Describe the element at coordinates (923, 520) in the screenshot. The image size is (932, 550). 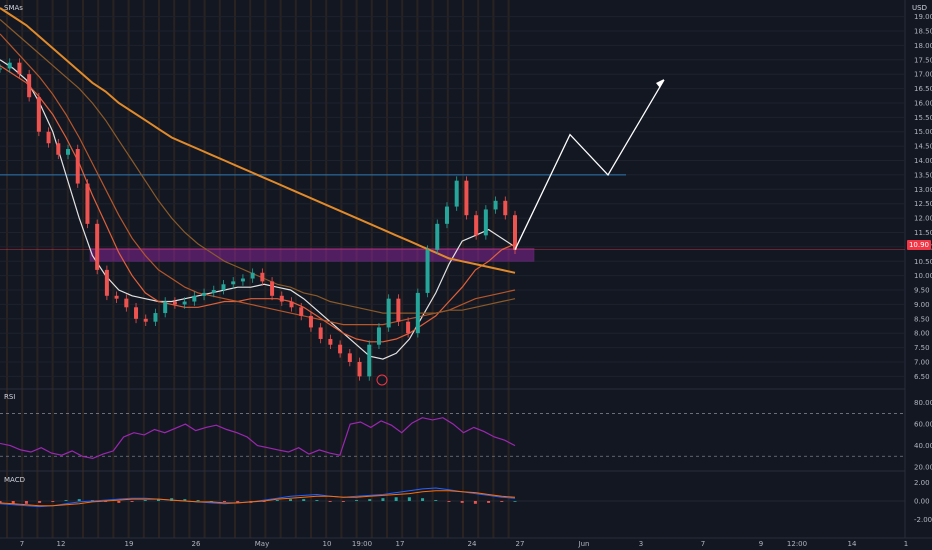
I see `macd-tick-label: -2.00` at that location.